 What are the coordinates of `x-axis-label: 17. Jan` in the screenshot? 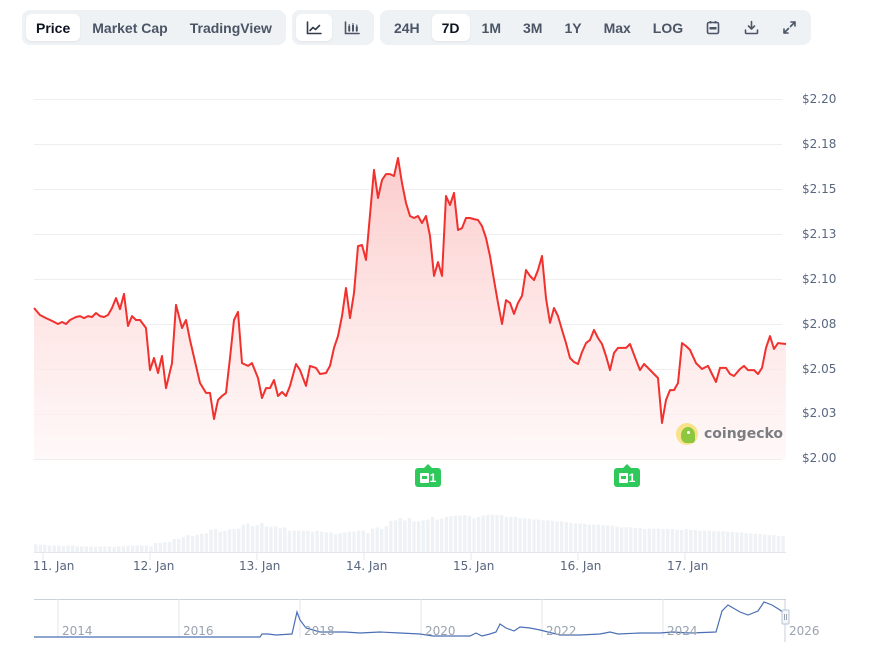 It's located at (688, 566).